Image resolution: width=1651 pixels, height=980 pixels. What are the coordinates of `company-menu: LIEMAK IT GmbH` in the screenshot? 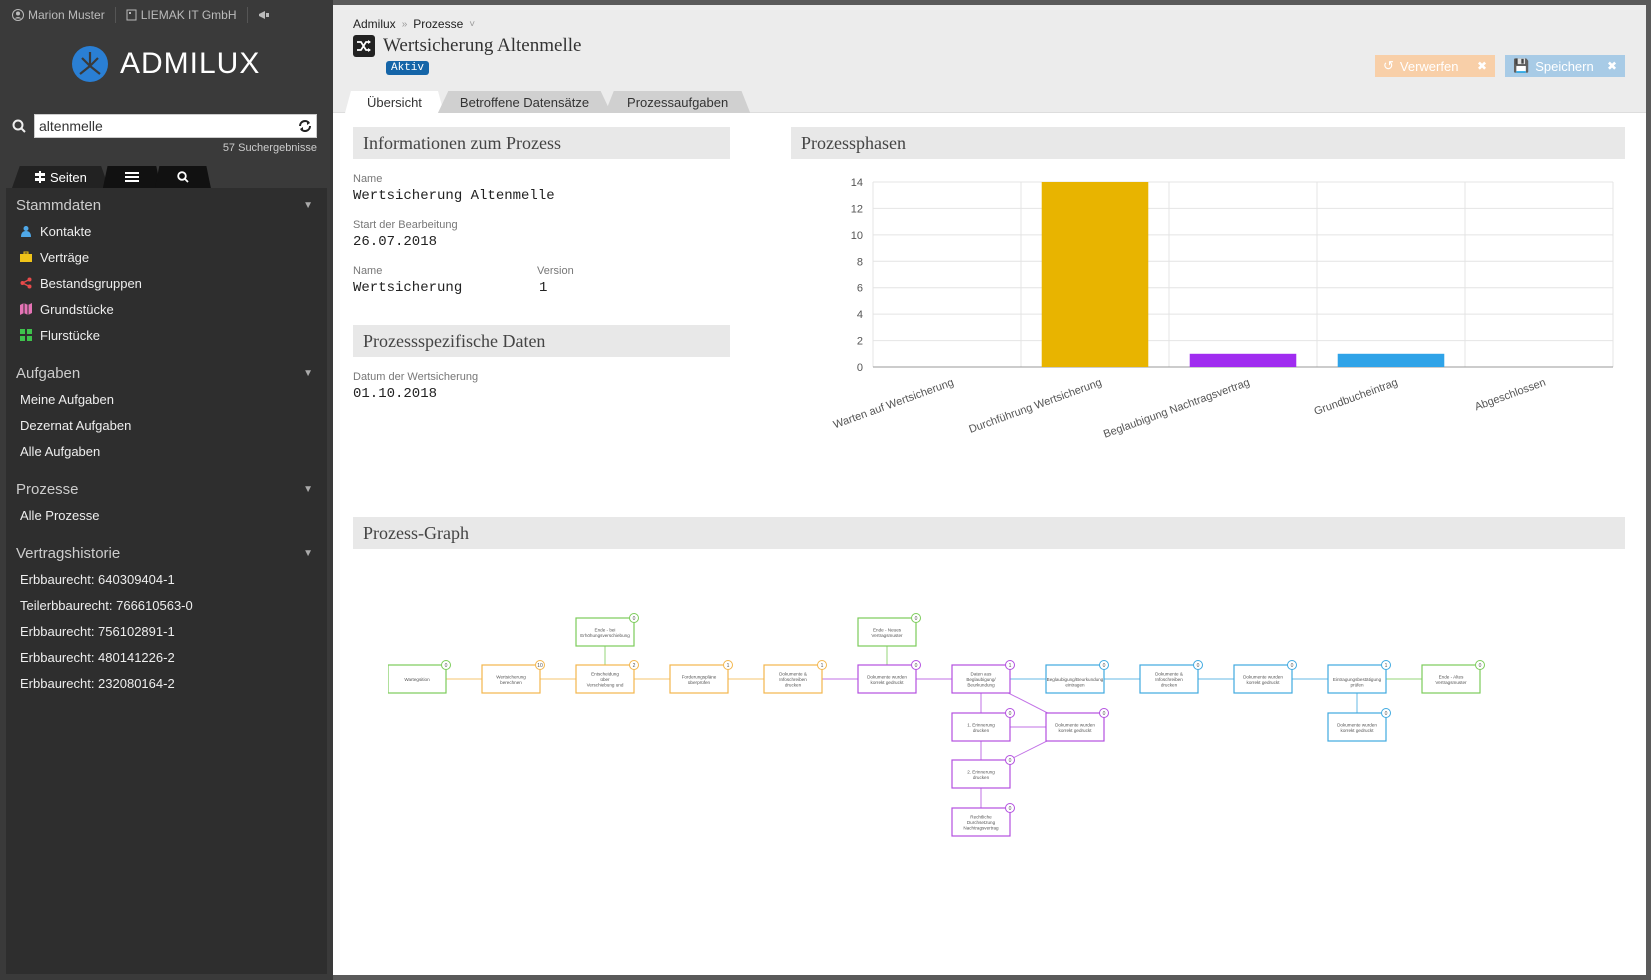 It's located at (181, 15).